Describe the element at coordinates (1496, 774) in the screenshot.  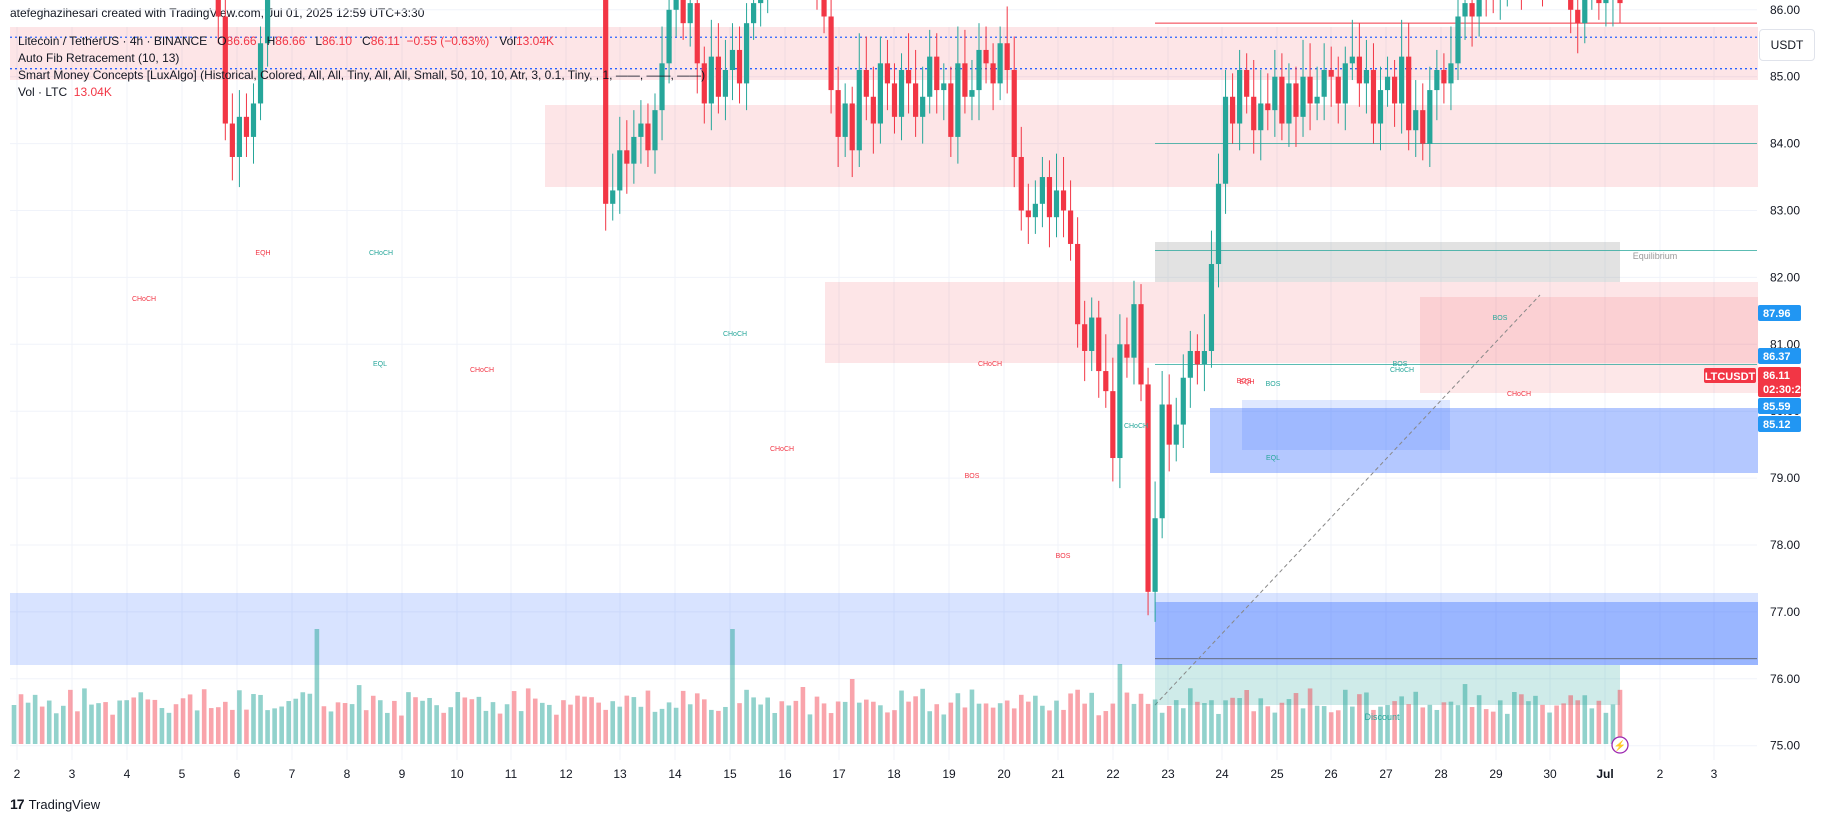
I see `x-axis-tick-label: 29` at that location.